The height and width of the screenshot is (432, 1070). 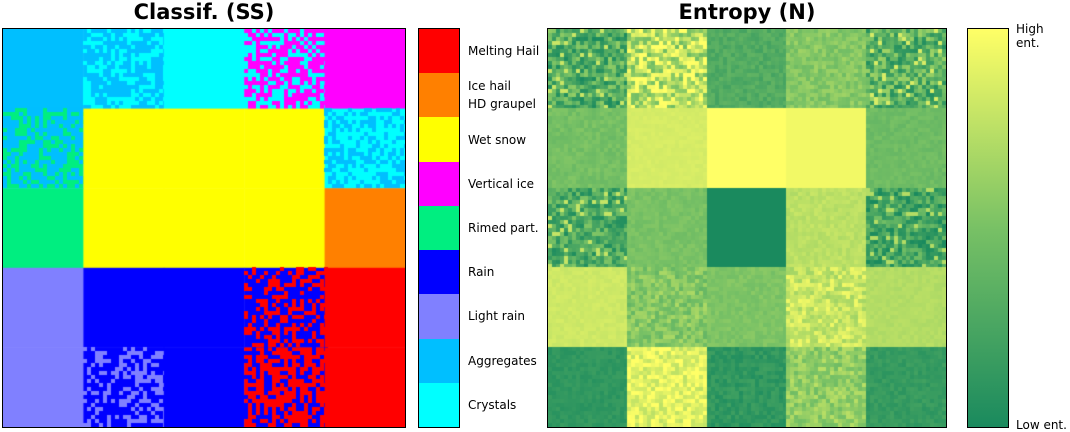 What do you see at coordinates (497, 139) in the screenshot?
I see `colorbar-category-label: Wet snow` at bounding box center [497, 139].